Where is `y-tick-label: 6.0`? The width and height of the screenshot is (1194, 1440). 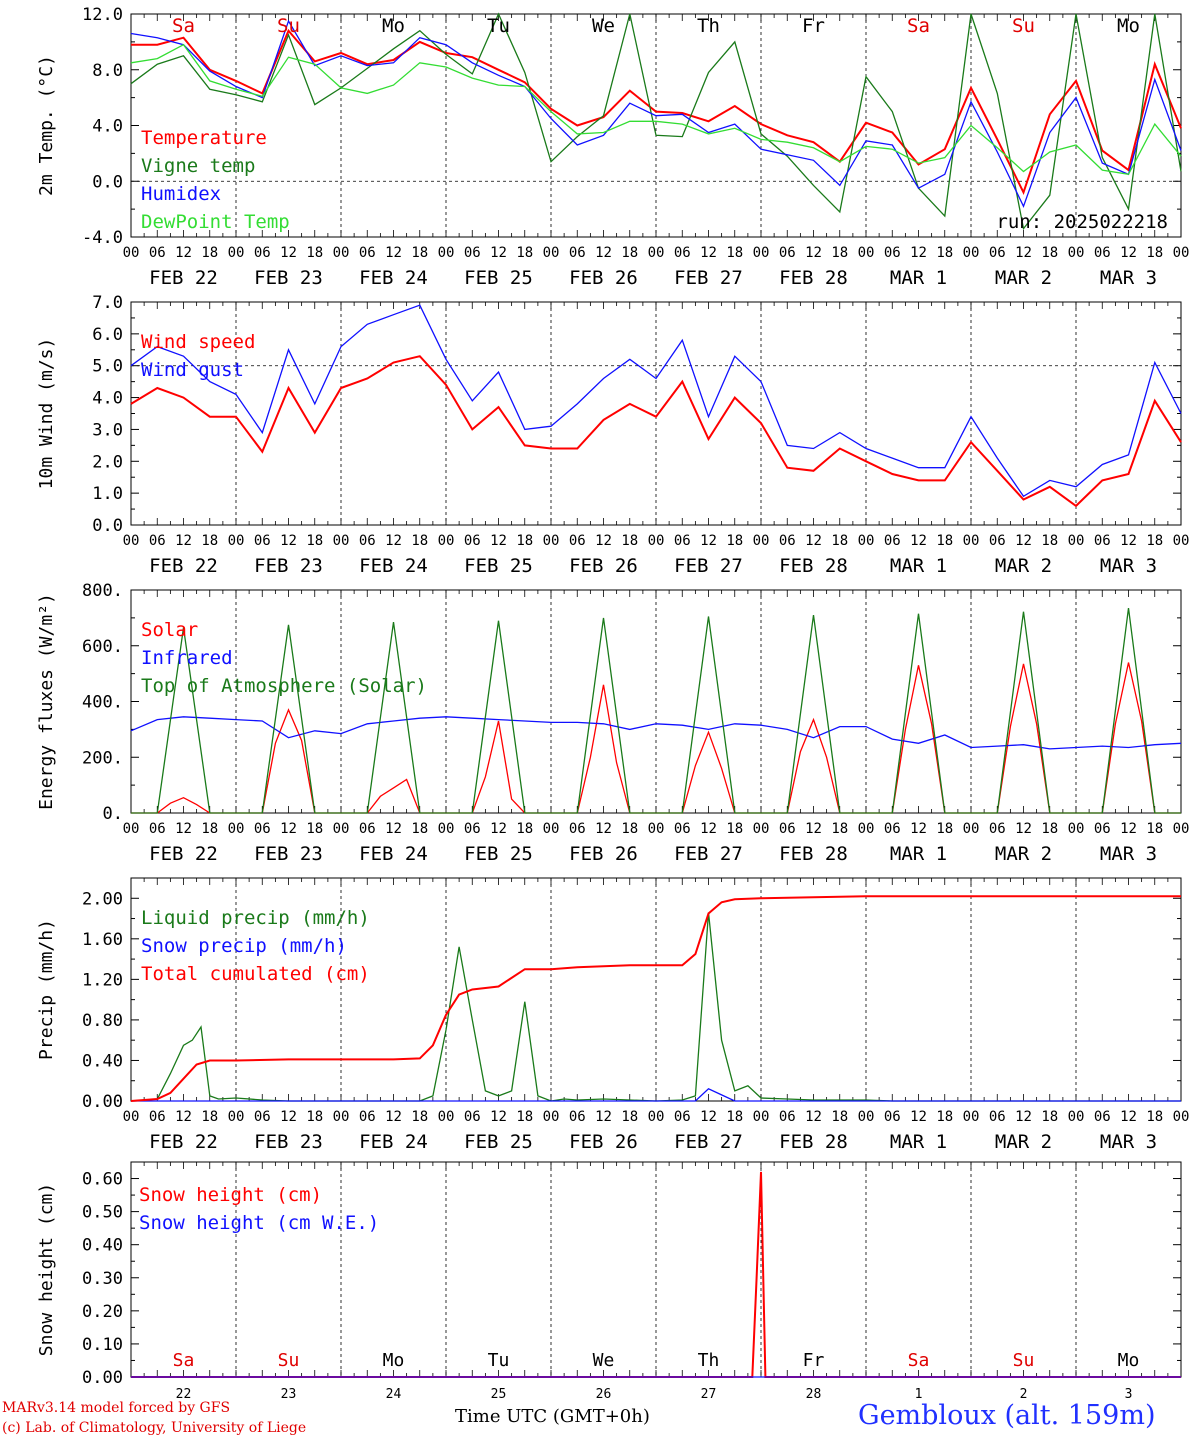
y-tick-label: 6.0 is located at coordinates (107, 335).